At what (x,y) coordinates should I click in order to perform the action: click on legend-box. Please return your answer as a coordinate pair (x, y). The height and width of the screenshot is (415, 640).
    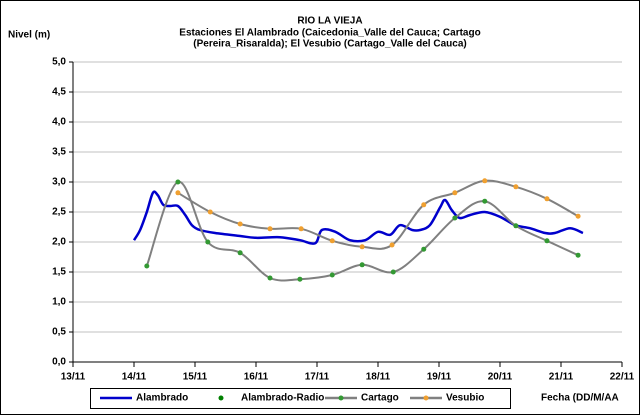
    Looking at the image, I should click on (300, 398).